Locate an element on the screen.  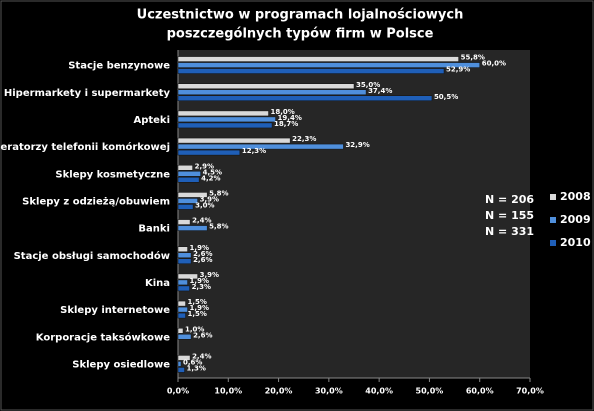
category-label: Kina is located at coordinates (157, 283).